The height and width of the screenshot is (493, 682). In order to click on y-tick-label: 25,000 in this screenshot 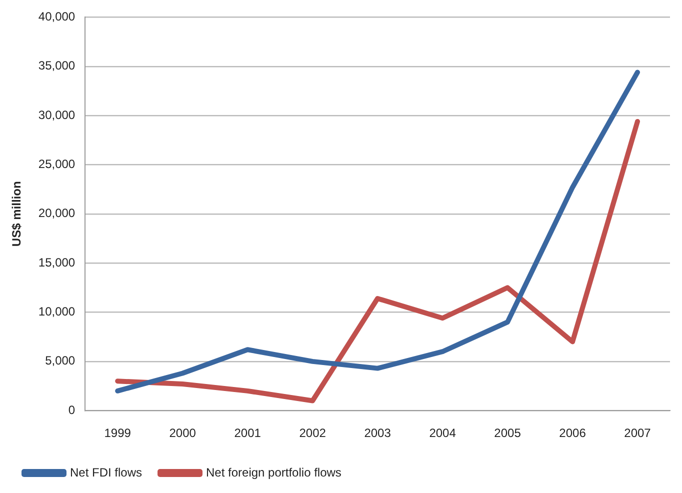, I will do `click(57, 164)`.